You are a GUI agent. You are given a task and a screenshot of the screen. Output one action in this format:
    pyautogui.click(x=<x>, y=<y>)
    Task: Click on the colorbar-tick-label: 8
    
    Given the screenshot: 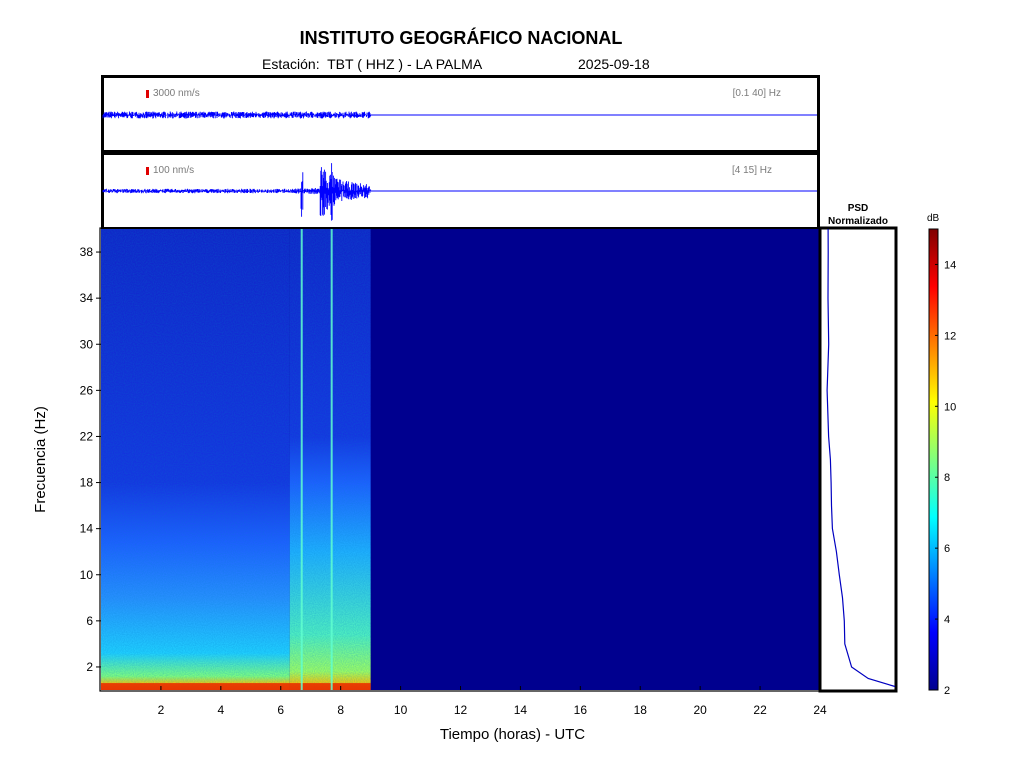 What is the action you would take?
    pyautogui.click(x=947, y=478)
    